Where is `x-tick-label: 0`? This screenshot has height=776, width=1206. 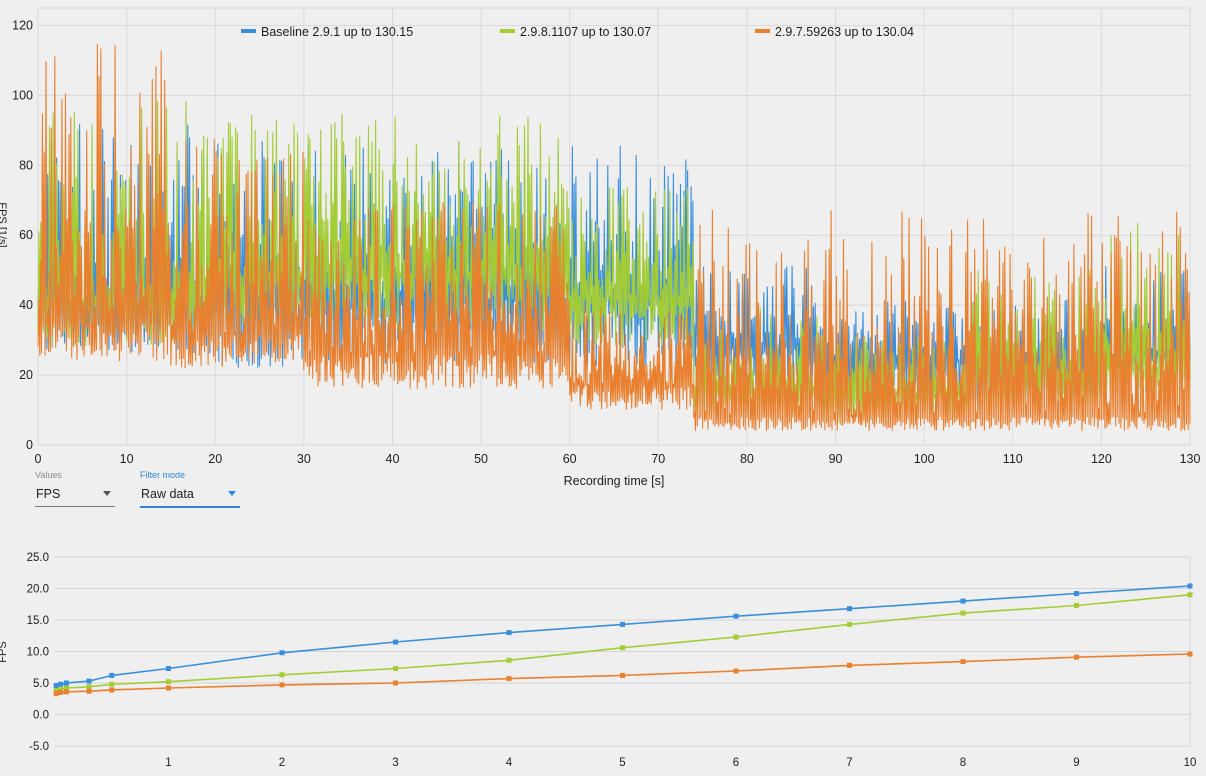
x-tick-label: 0 is located at coordinates (38, 459).